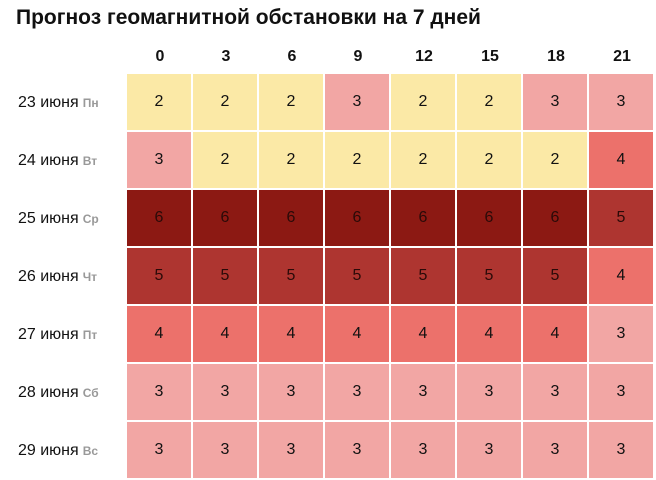  I want to click on row-date: 27 июня, so click(48, 334).